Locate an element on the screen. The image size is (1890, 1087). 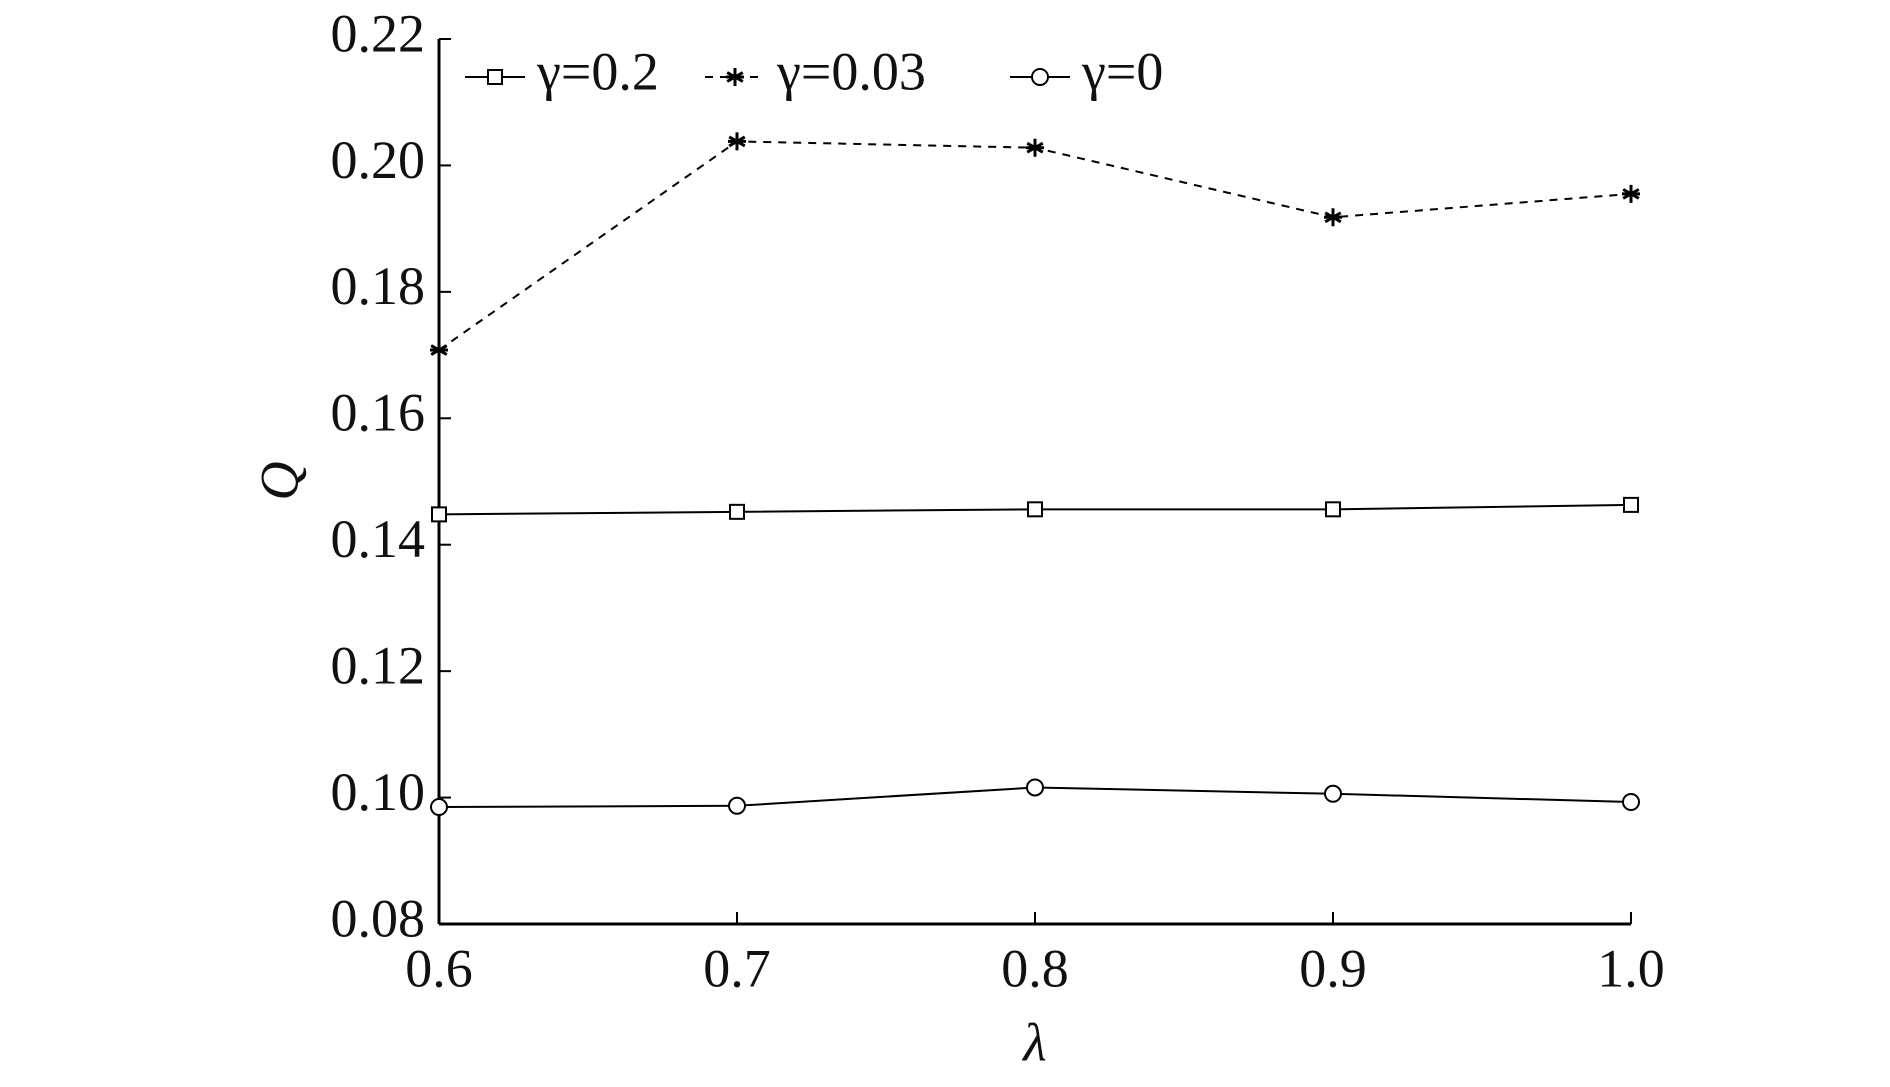
y-tick-label: 0.22 is located at coordinates (378, 33).